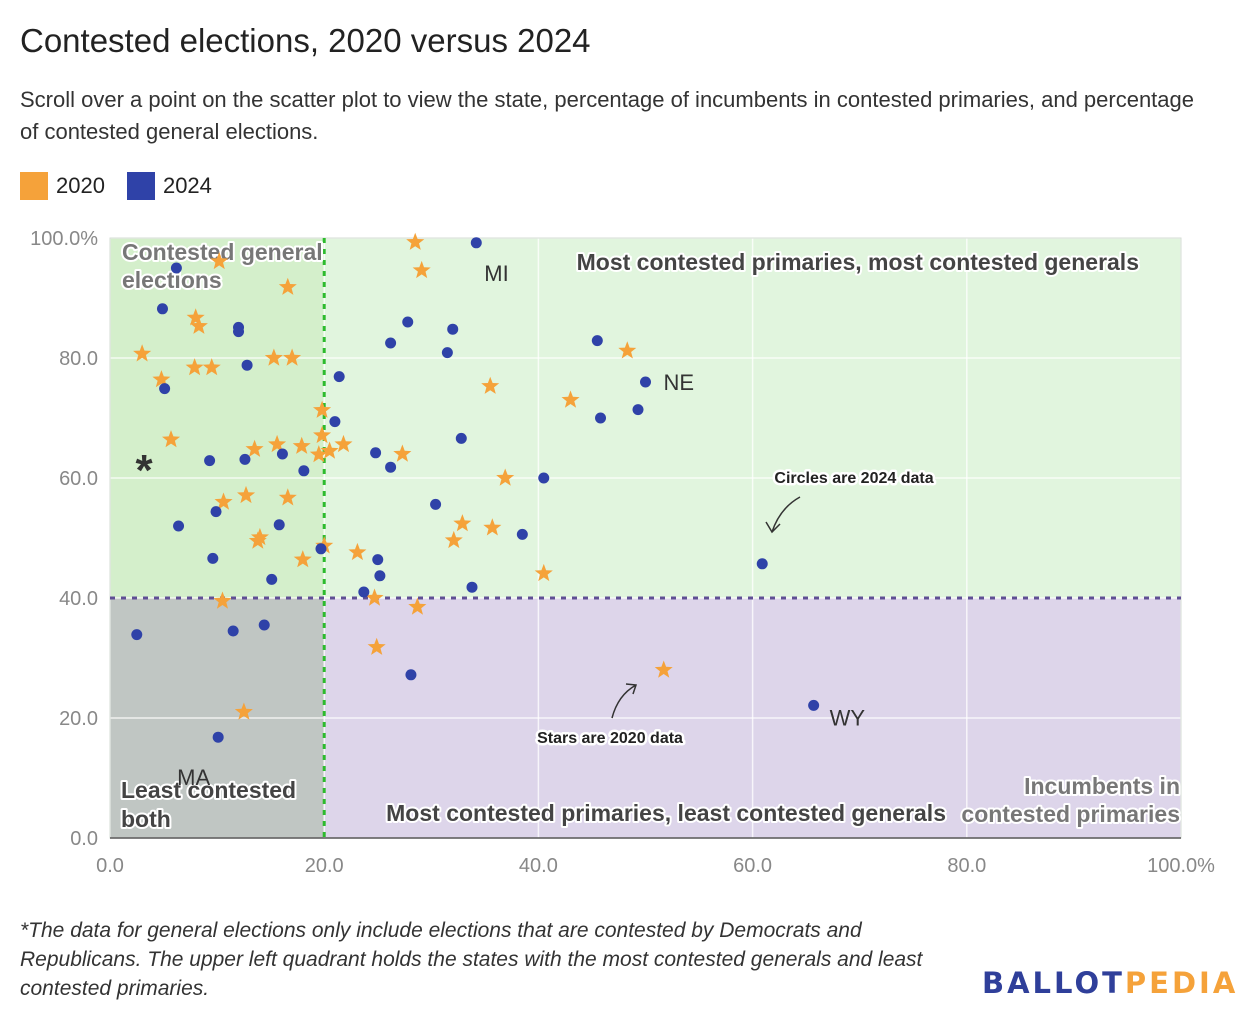 The height and width of the screenshot is (1024, 1240). What do you see at coordinates (786, 514) in the screenshot?
I see `annotation-arrow-circles` at bounding box center [786, 514].